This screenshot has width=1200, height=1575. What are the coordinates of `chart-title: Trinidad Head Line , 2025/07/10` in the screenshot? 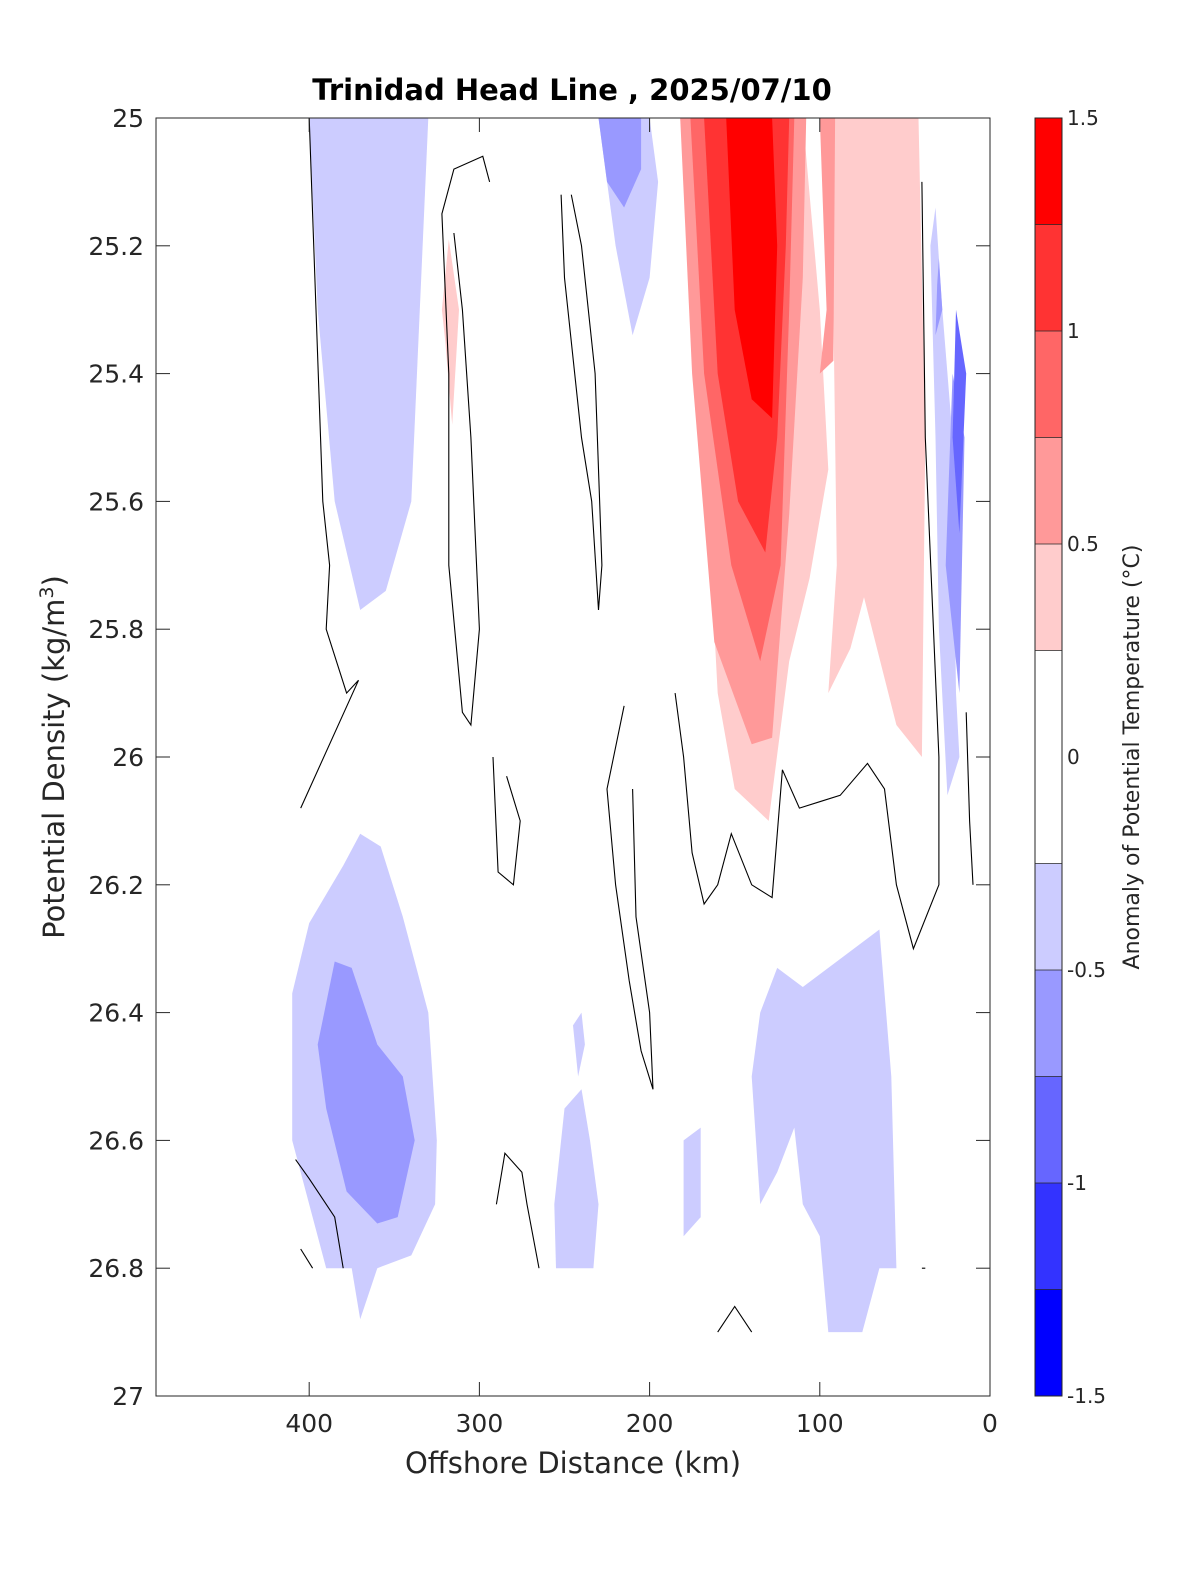 It's located at (572, 90).